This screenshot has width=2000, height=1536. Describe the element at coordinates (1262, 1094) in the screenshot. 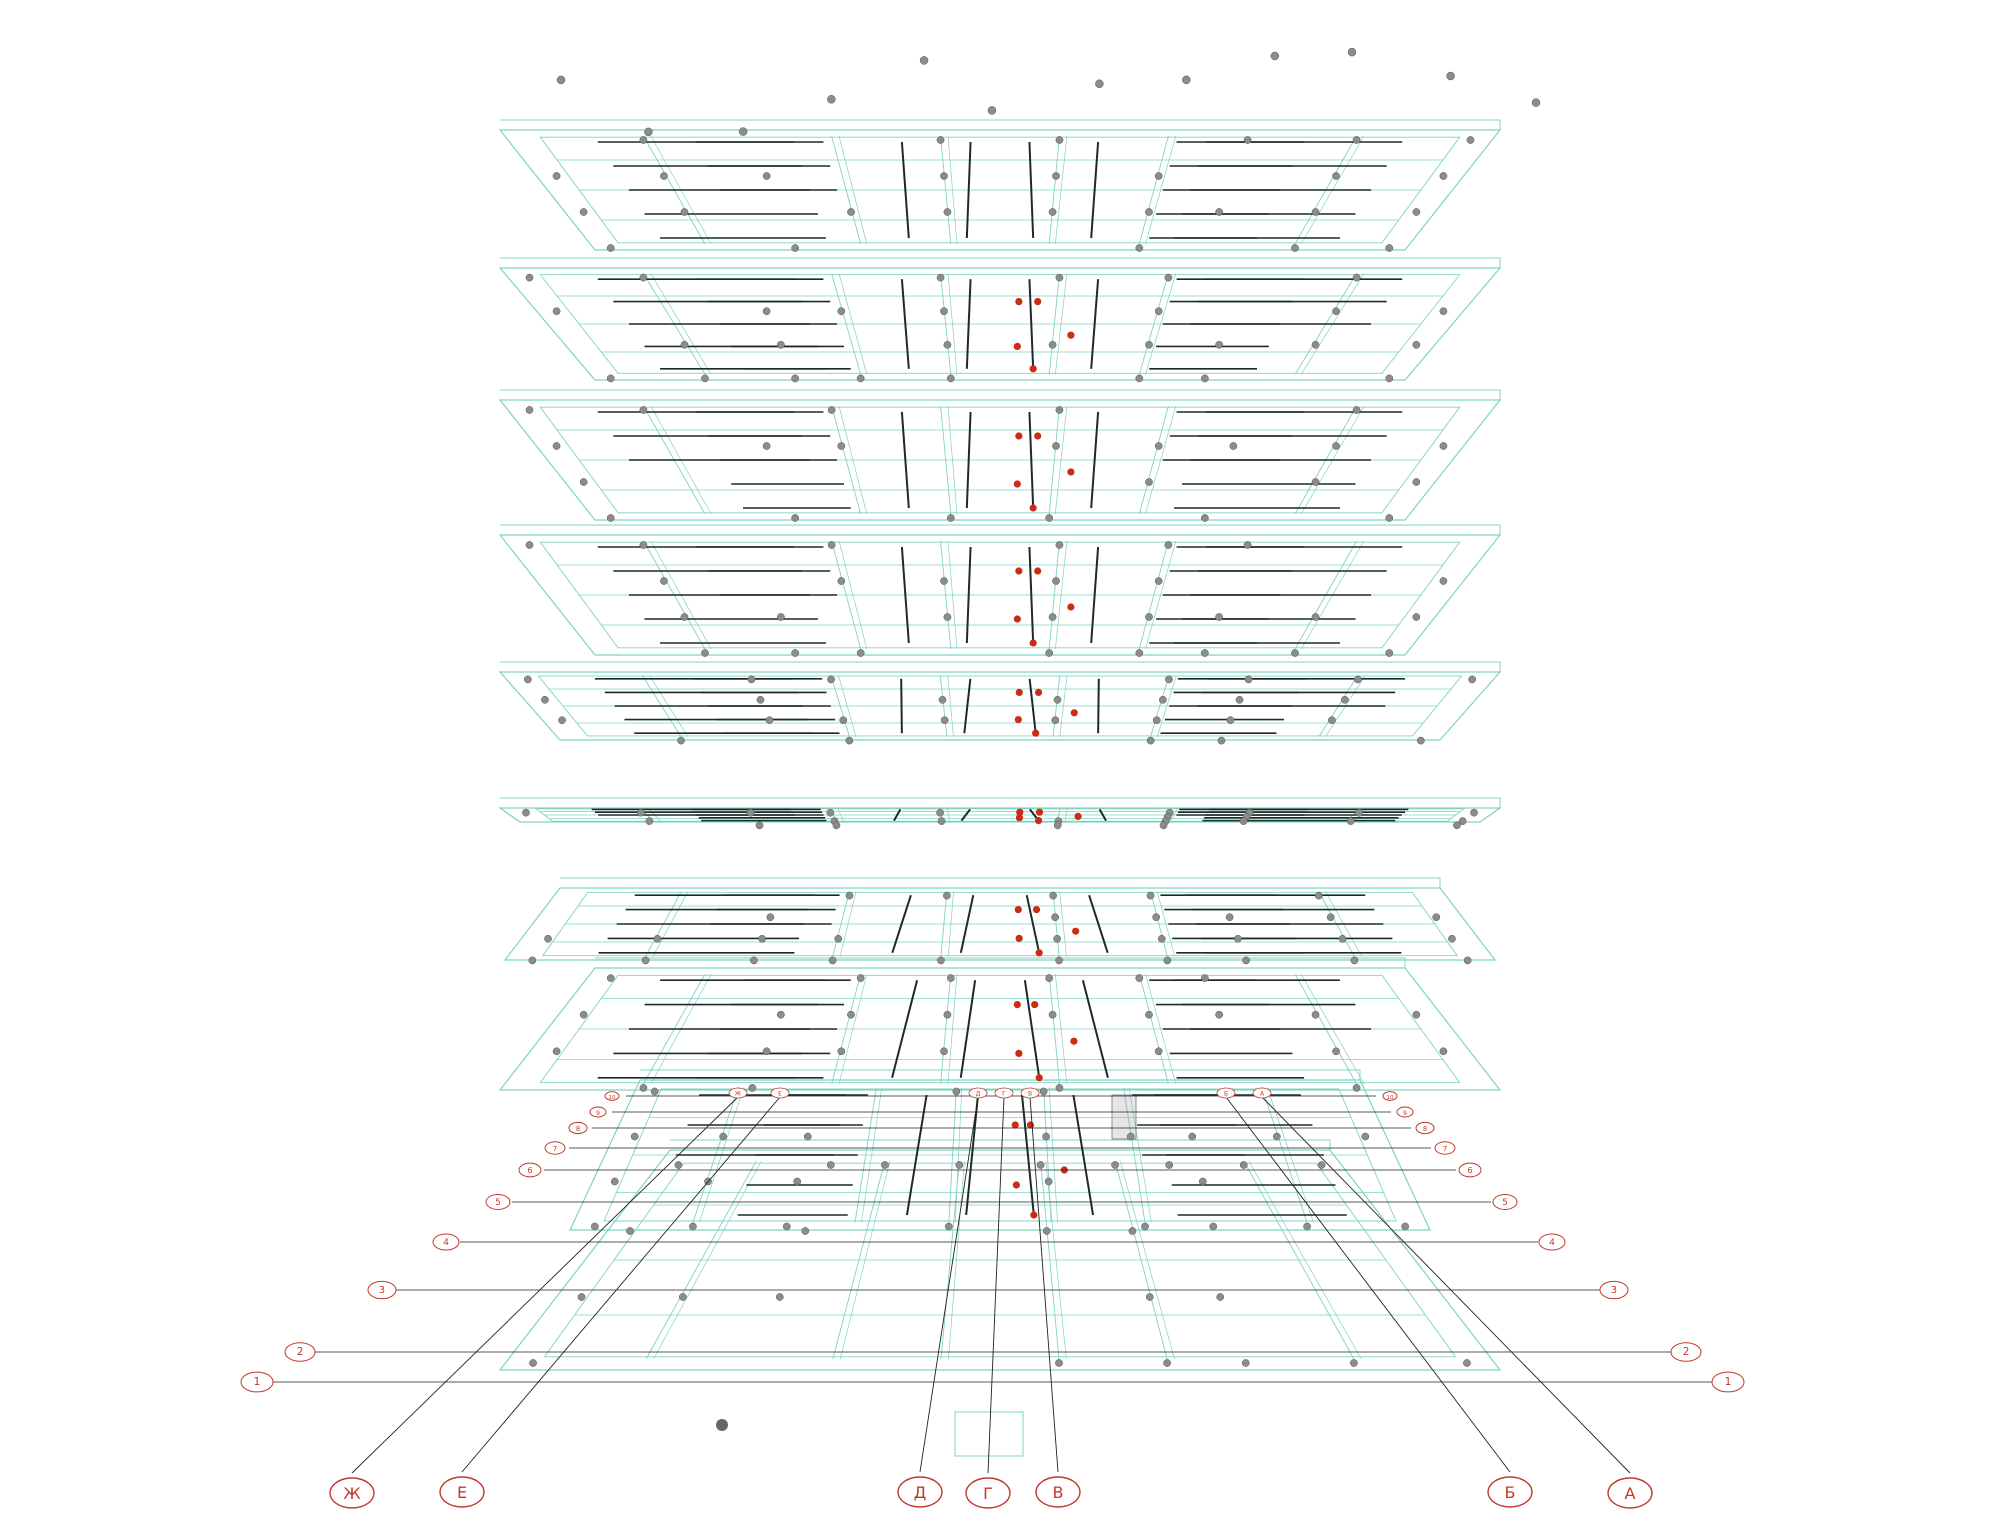

I see `axis-label-letter-top: А` at that location.